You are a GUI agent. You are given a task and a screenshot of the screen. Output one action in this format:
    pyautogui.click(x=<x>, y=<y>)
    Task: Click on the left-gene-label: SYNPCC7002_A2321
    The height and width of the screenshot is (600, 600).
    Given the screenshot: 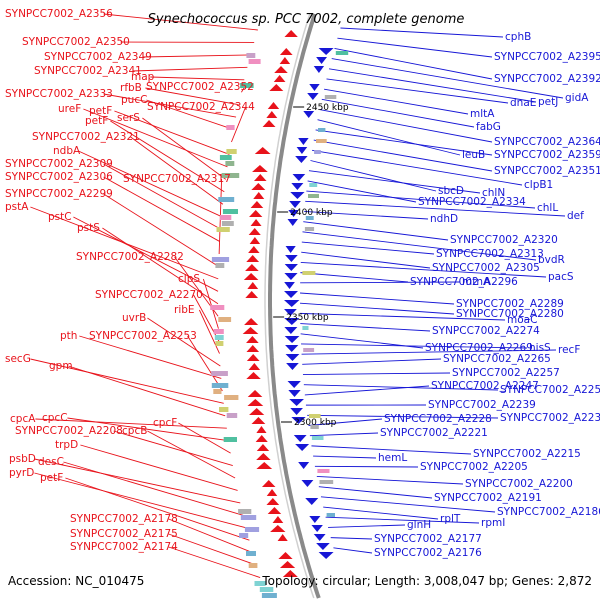 What is the action you would take?
    pyautogui.click(x=86, y=137)
    